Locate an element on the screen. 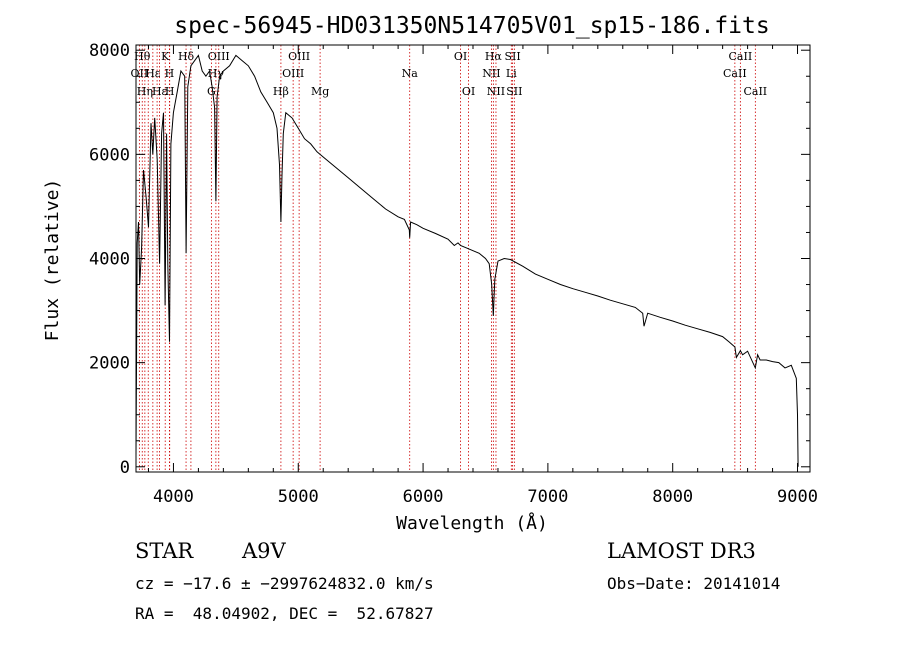 This screenshot has height=649, width=900. line-label-14: OIII is located at coordinates (219, 56).